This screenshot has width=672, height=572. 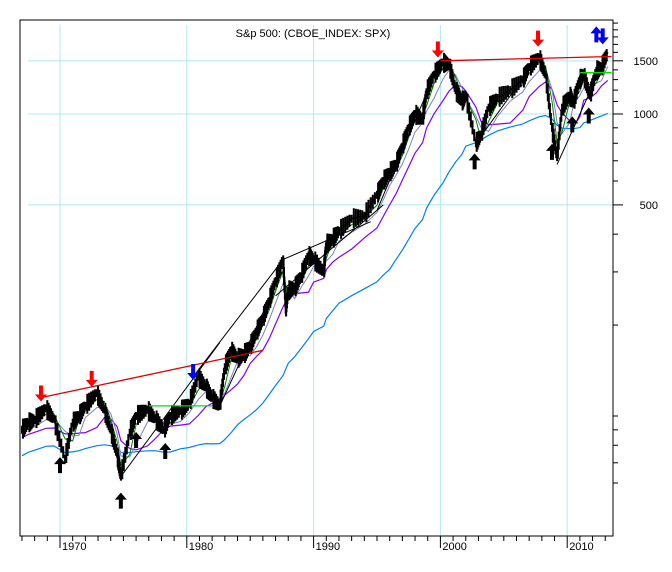 What do you see at coordinates (646, 115) in the screenshot?
I see `y-tick-label: 1000` at bounding box center [646, 115].